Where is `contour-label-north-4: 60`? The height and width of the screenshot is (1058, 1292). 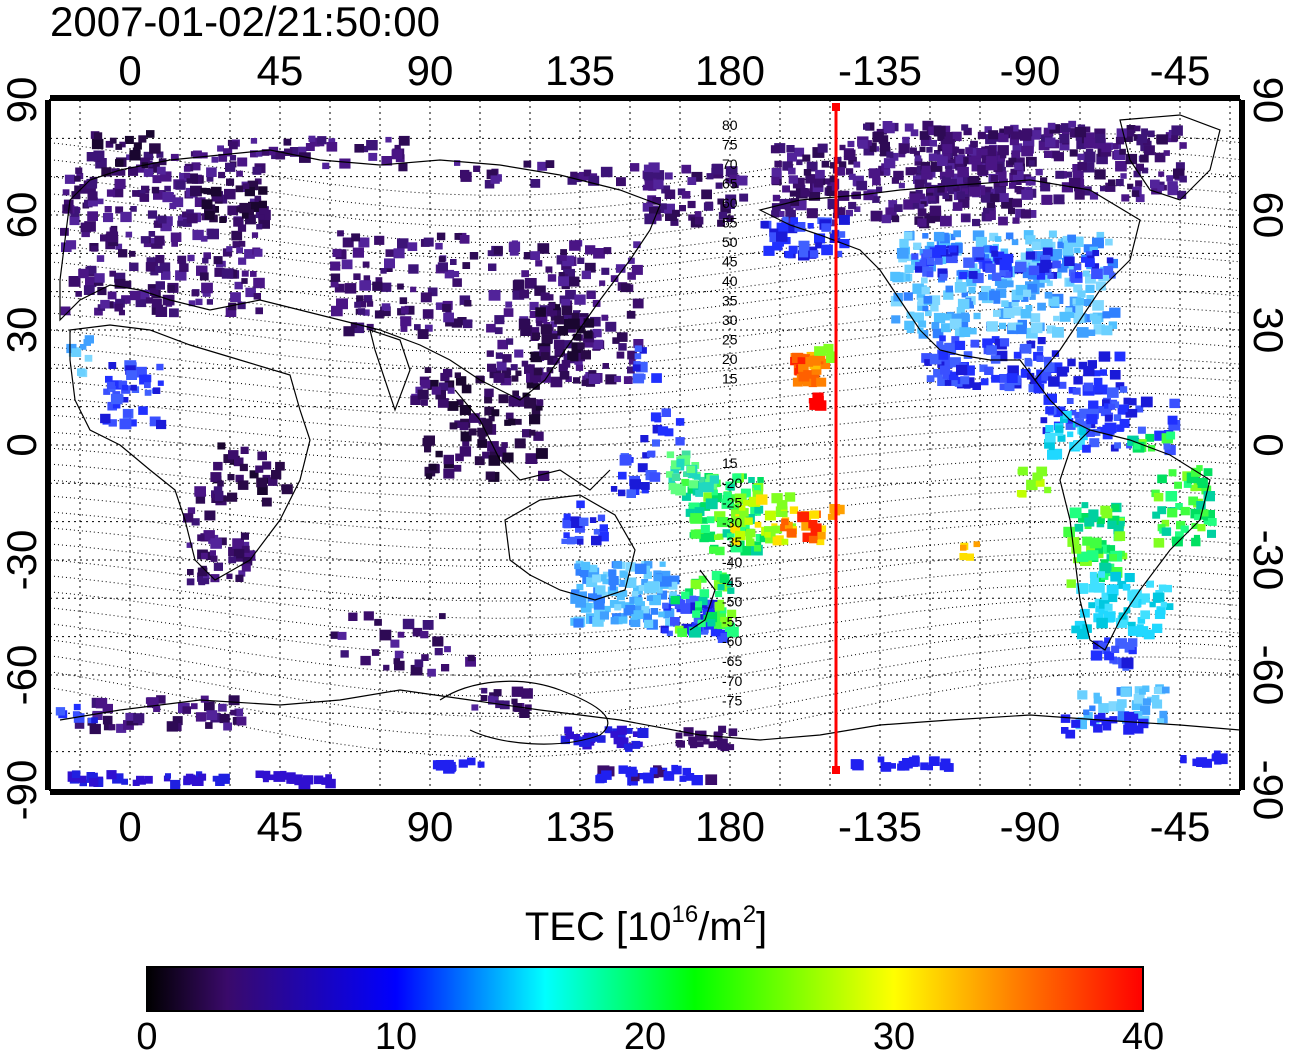
contour-label-north-4: 60 is located at coordinates (730, 203).